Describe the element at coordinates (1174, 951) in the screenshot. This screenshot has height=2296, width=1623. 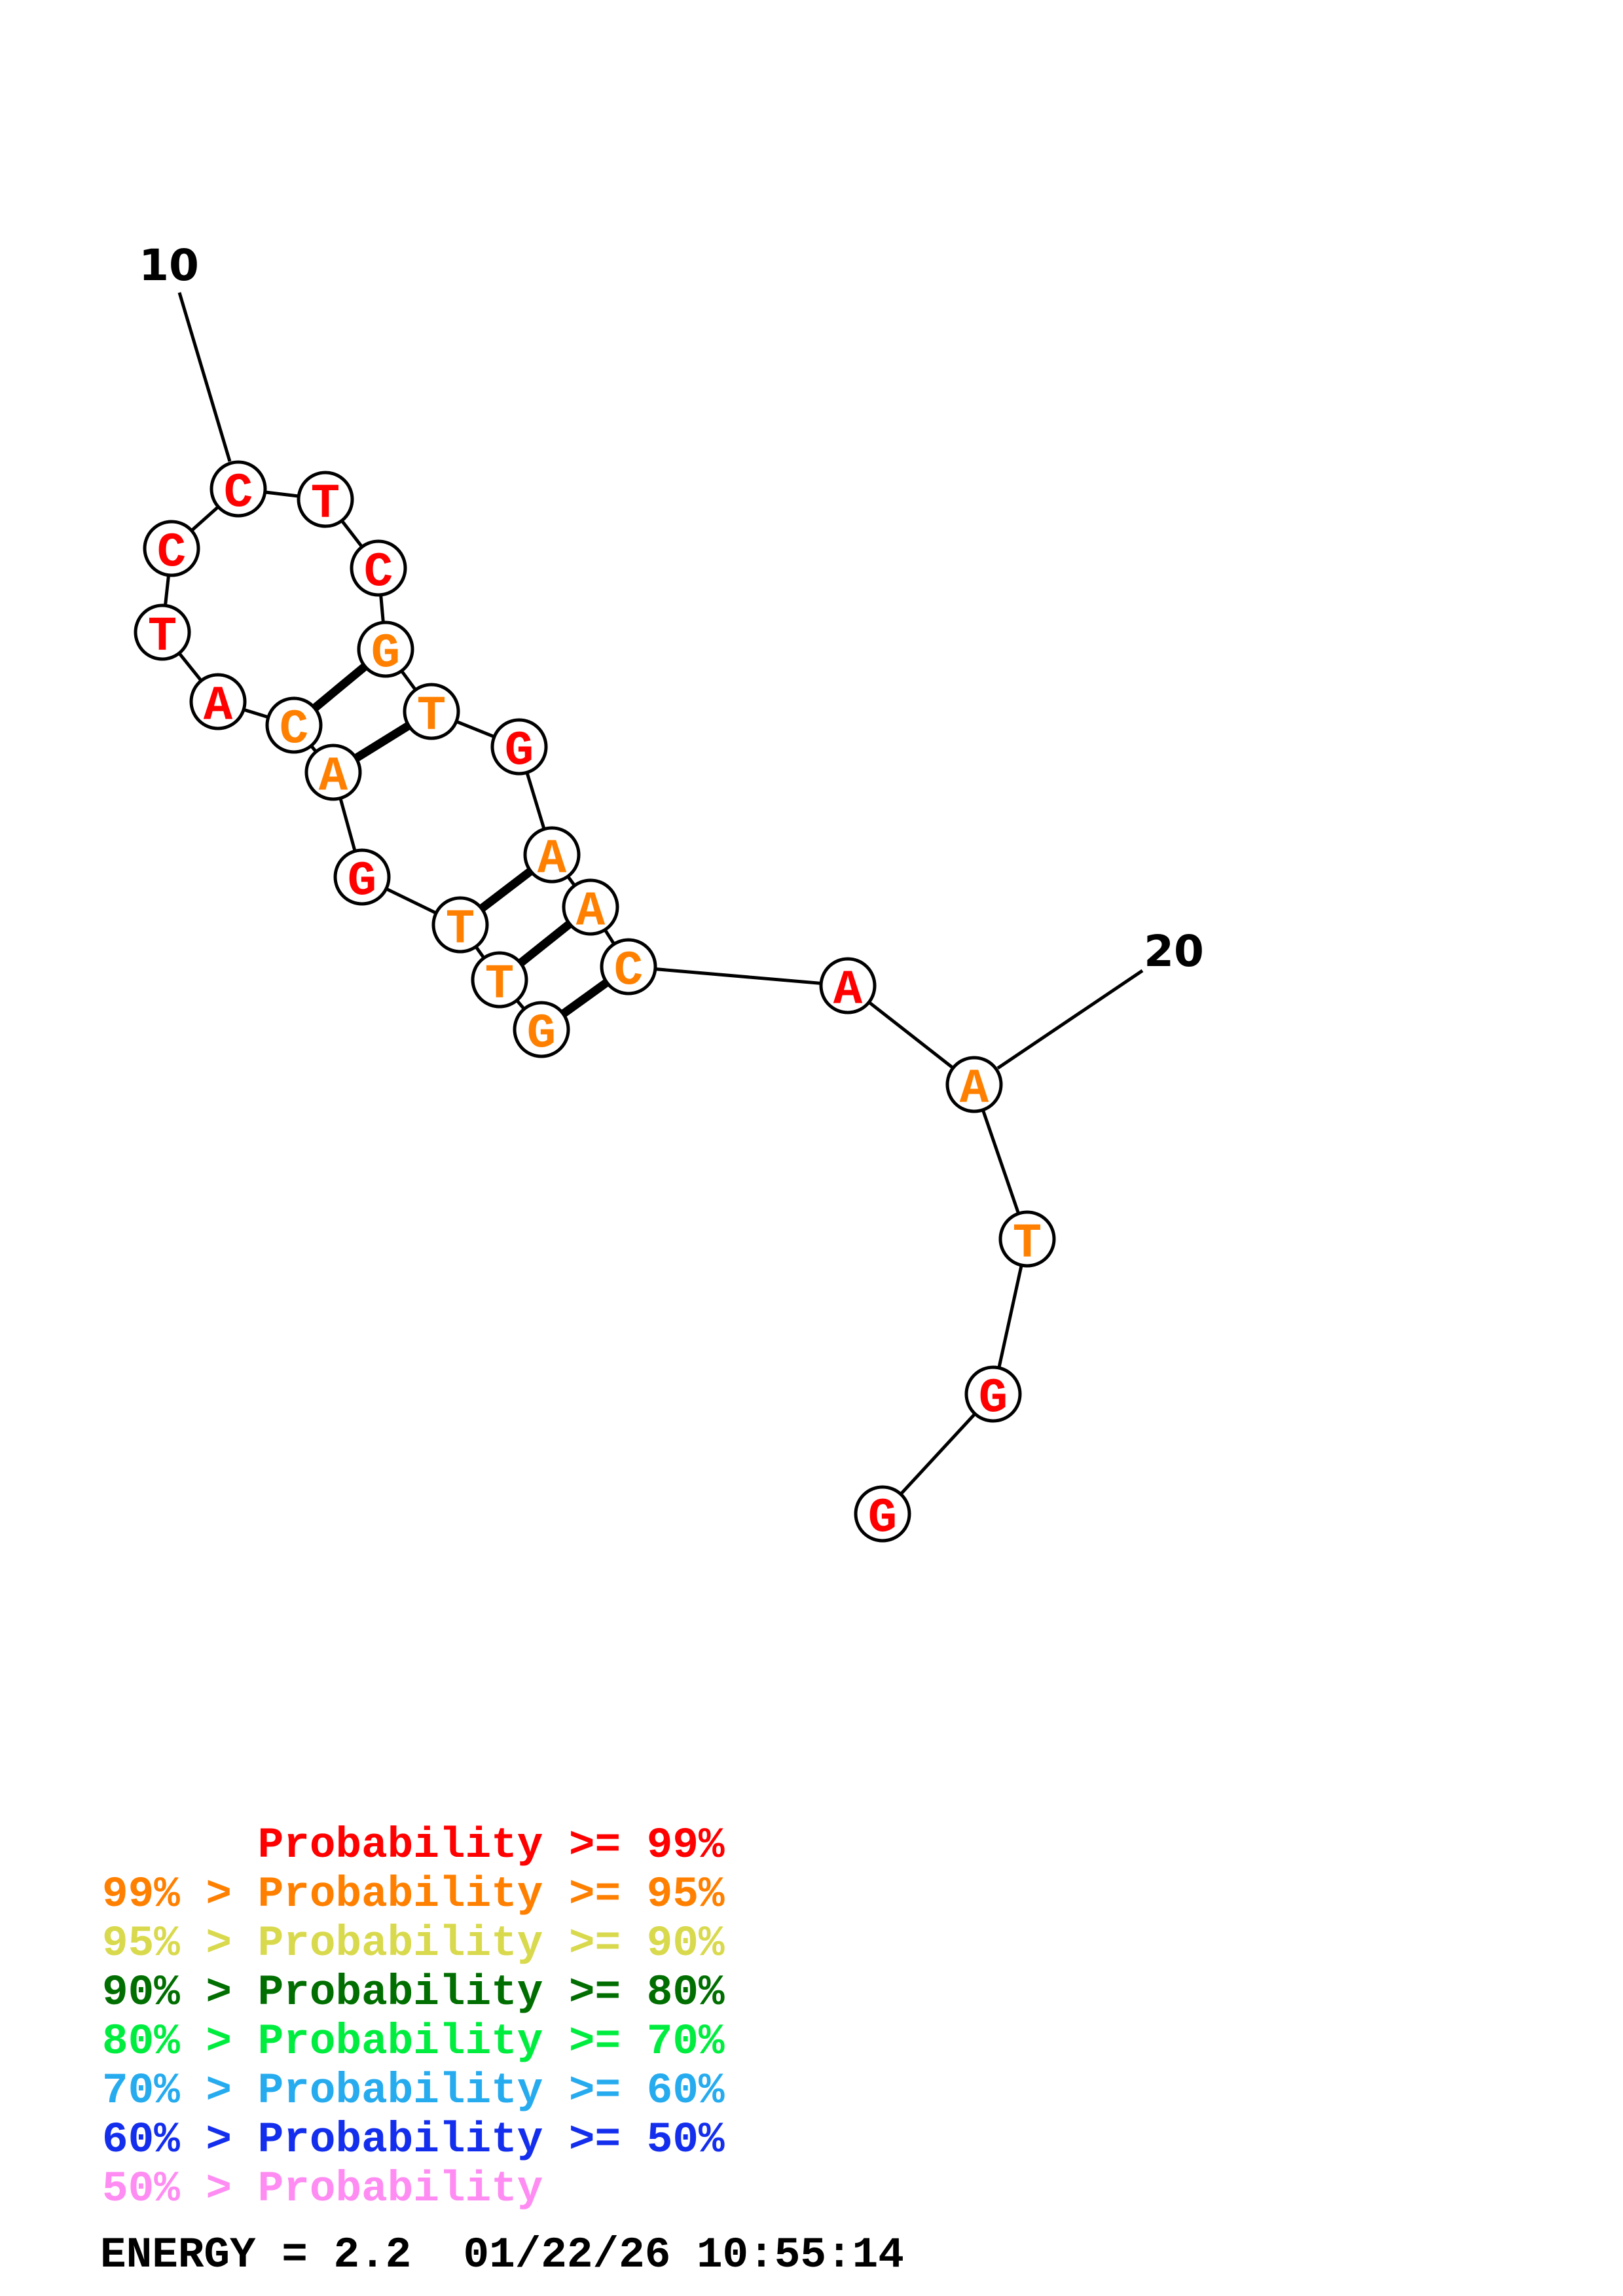
I see `sequence-position-label: 20` at that location.